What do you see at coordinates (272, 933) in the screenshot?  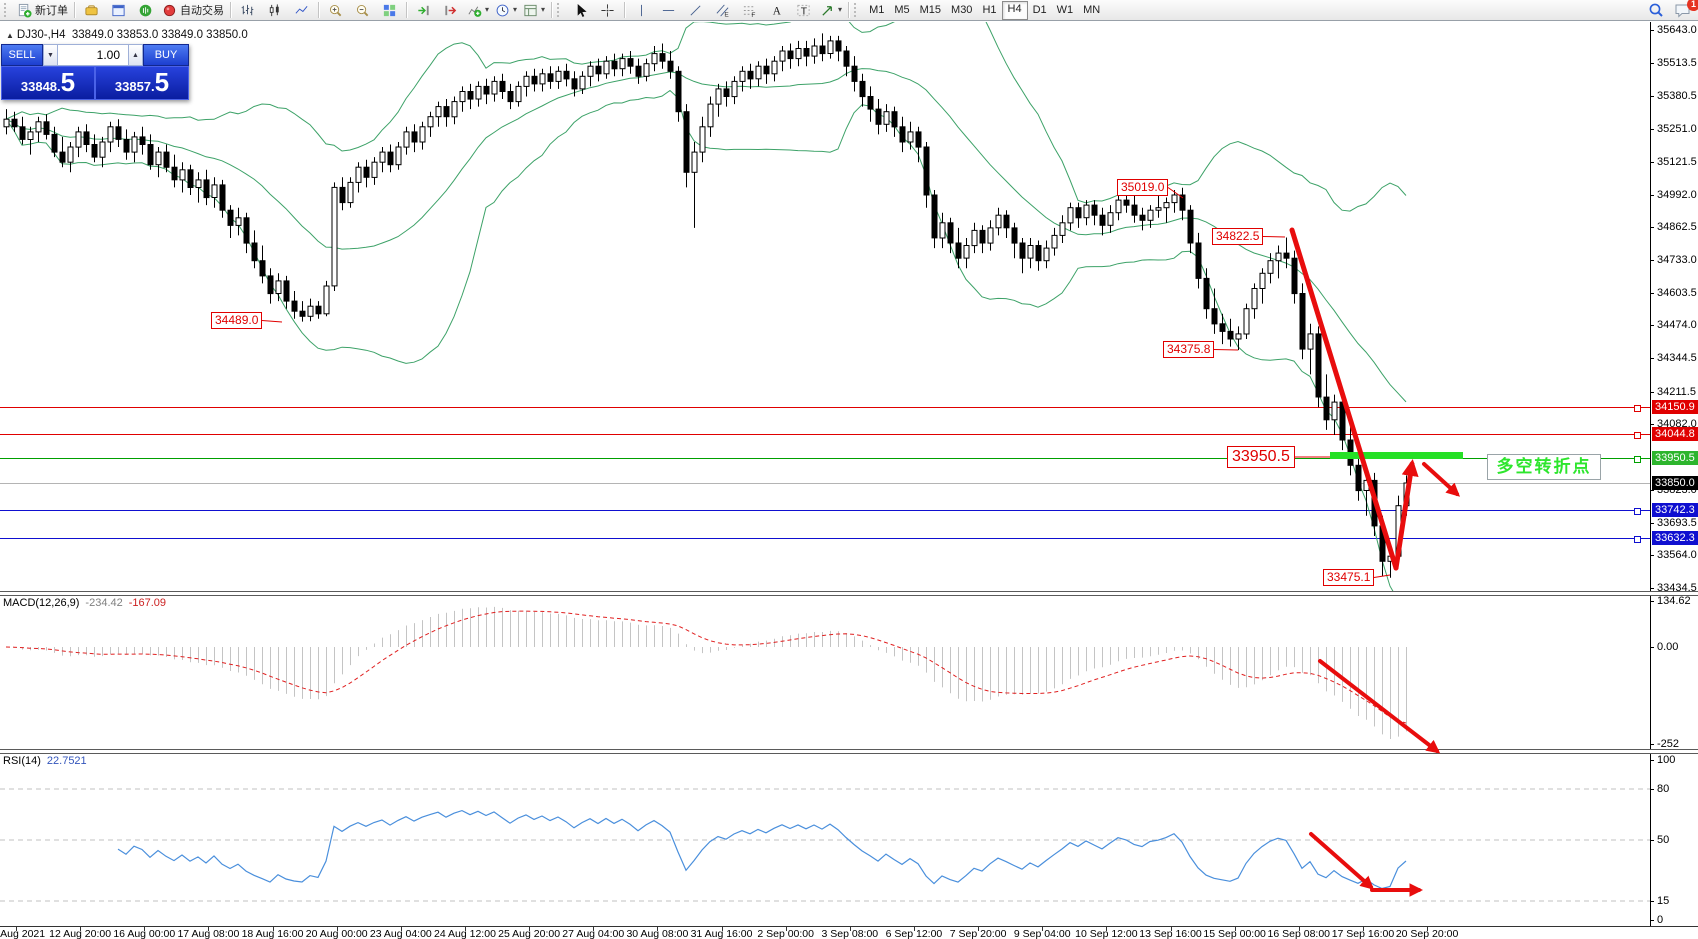 I see `time-axis-label: 18 Aug 16:00` at bounding box center [272, 933].